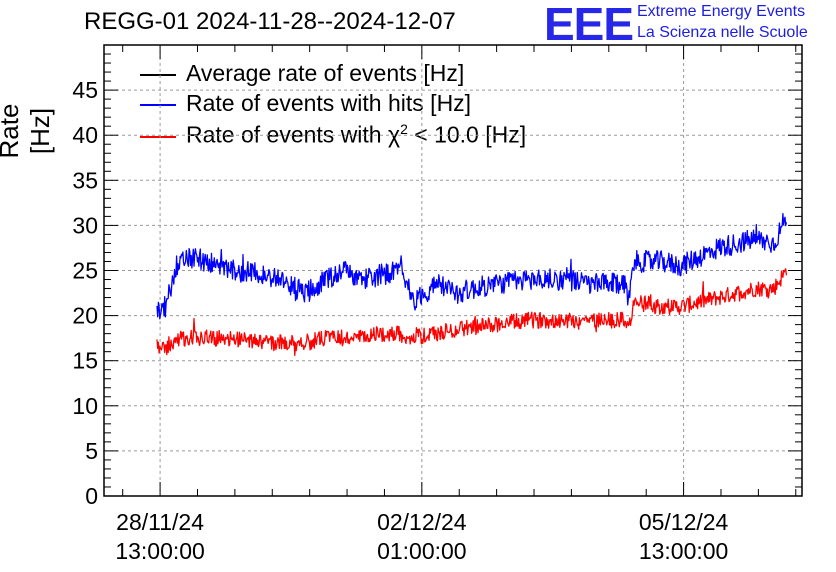 This screenshot has height=572, width=836. I want to click on chart-title: REGG-01 2024-11-28--2024-12-07, so click(270, 21).